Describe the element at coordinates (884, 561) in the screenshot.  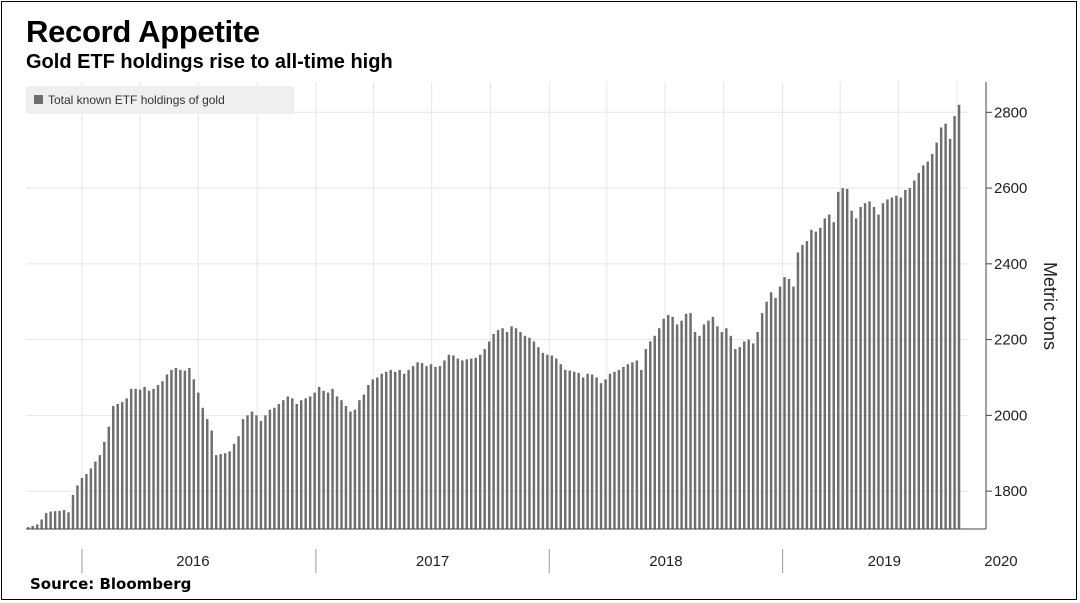
I see `x-tick-label: 2019` at that location.